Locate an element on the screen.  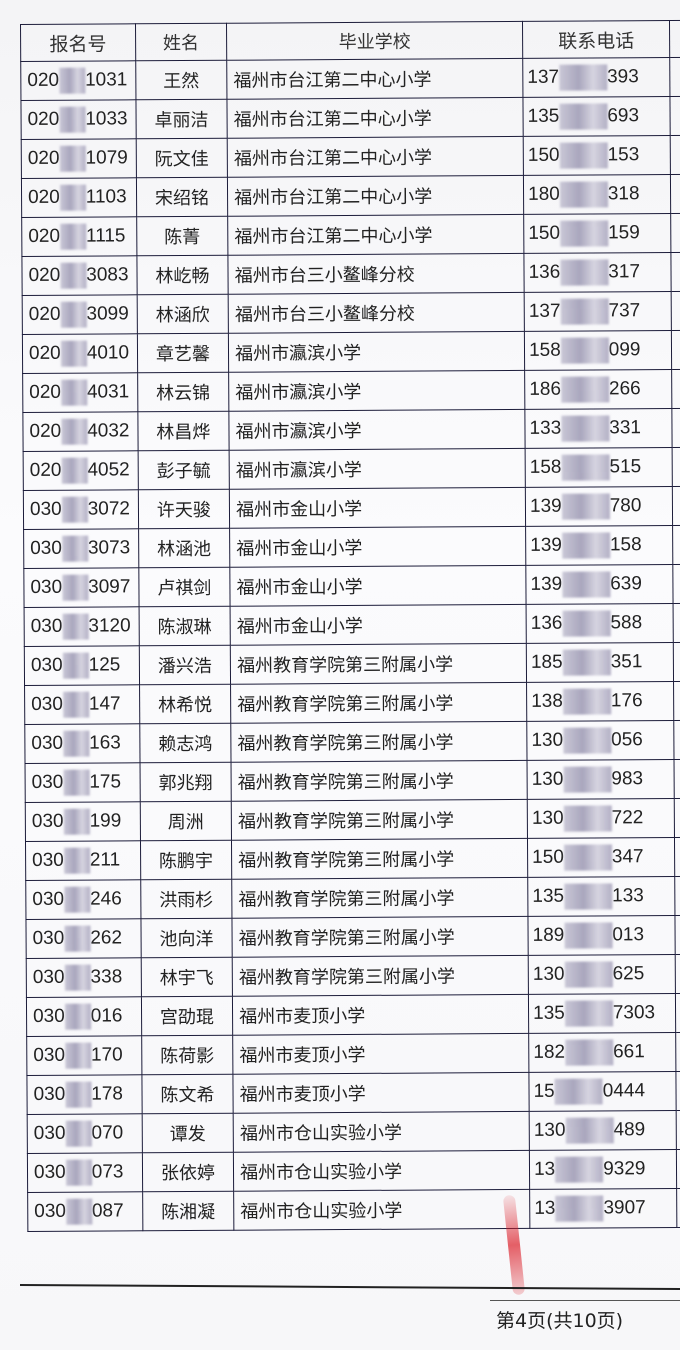
phone-suffix: 347 is located at coordinates (627, 857).